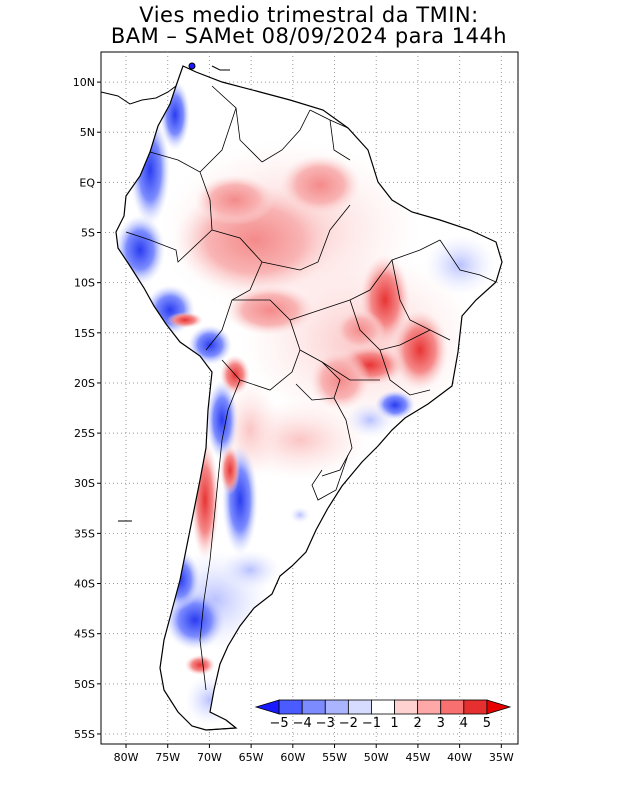  Describe the element at coordinates (209, 757) in the screenshot. I see `lon-tick-label: 70W` at that location.